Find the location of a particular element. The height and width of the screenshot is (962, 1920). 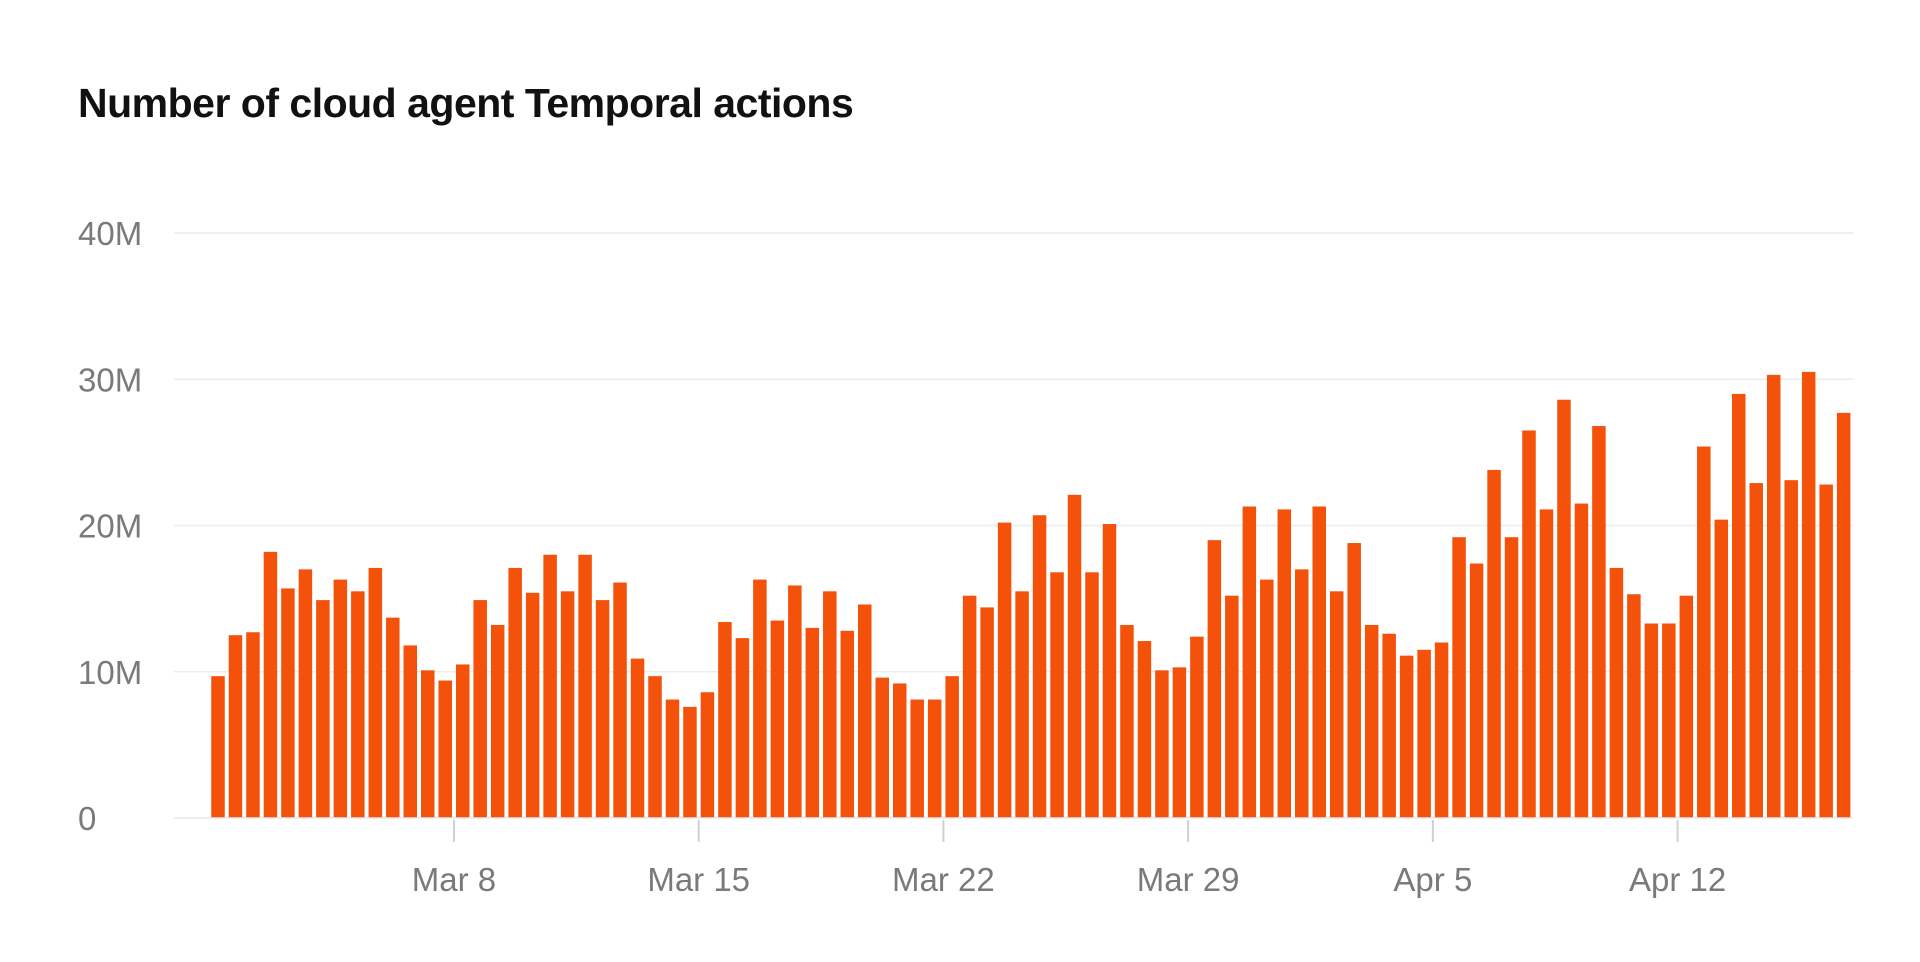

y-tick-label: 30M is located at coordinates (110, 379).